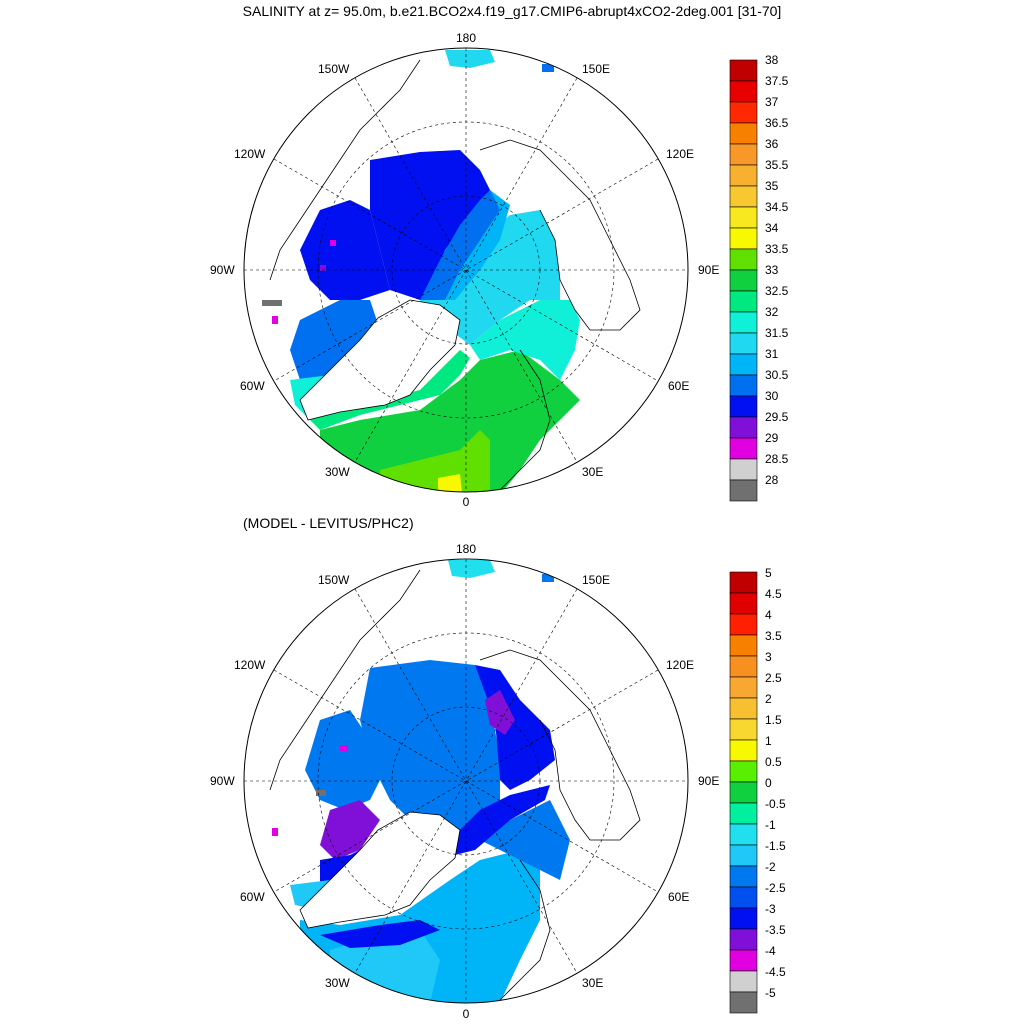 Image resolution: width=1024 pixels, height=1024 pixels. I want to click on bottom-central-arctic, so click(430, 750).